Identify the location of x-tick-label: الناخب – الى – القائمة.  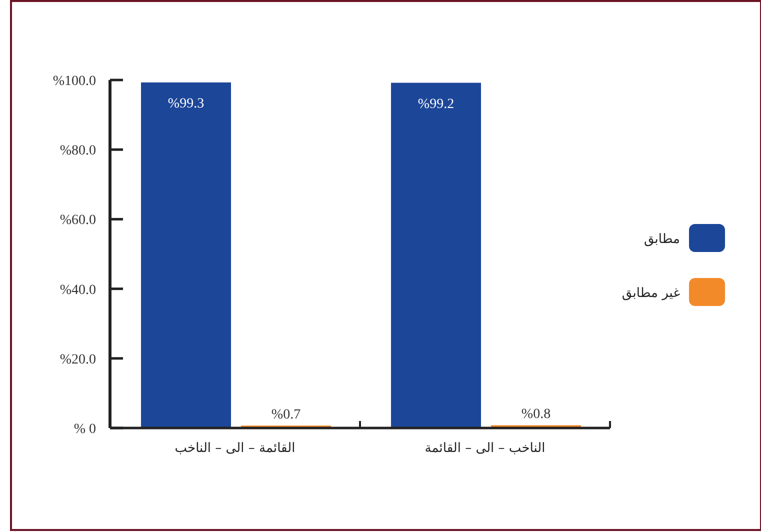
(485, 448).